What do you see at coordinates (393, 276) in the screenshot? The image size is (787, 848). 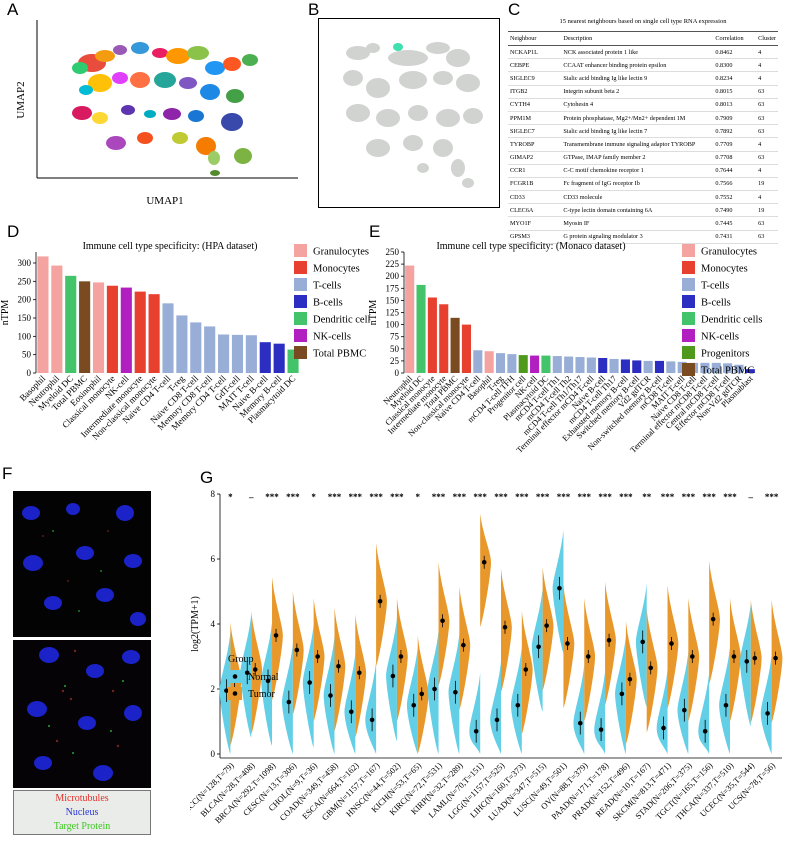 I see `y-tick-label: 200` at bounding box center [393, 276].